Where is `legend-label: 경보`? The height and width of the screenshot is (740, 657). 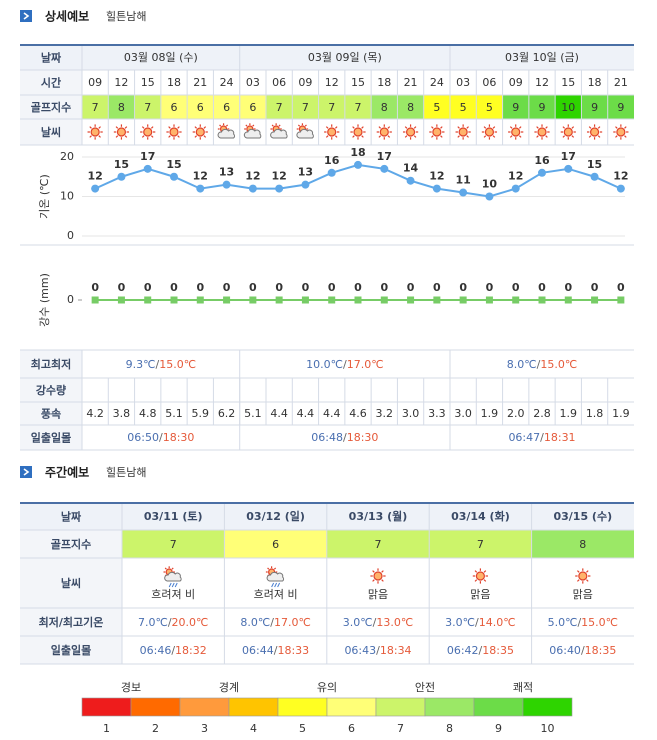 legend-label: 경보 is located at coordinates (131, 687).